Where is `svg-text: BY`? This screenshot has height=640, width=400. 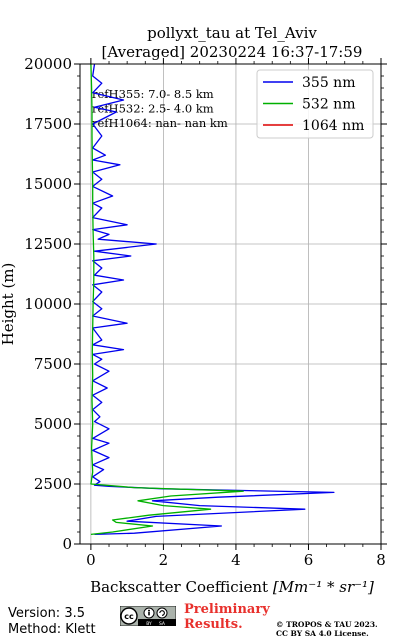 svg-text: BY is located at coordinates (149, 623).